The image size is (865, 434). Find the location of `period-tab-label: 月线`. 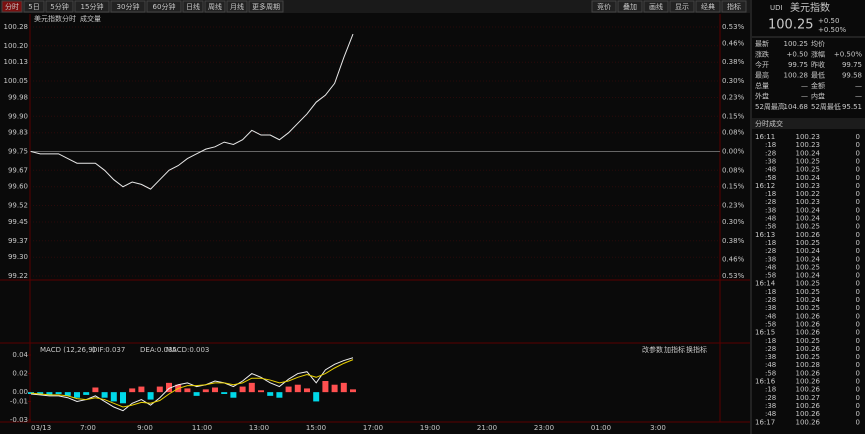

period-tab-label: 月线 is located at coordinates (237, 6).